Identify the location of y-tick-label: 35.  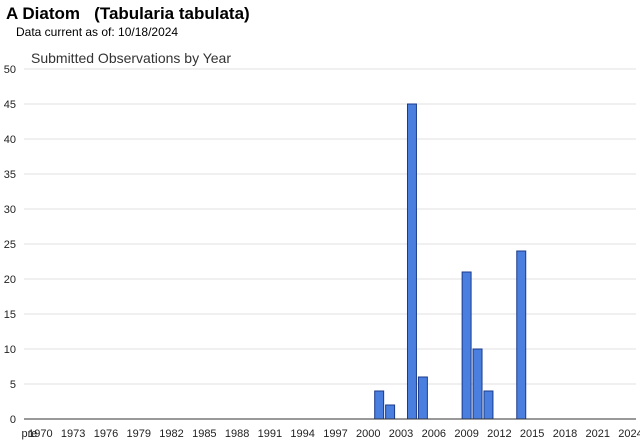
(10, 175).